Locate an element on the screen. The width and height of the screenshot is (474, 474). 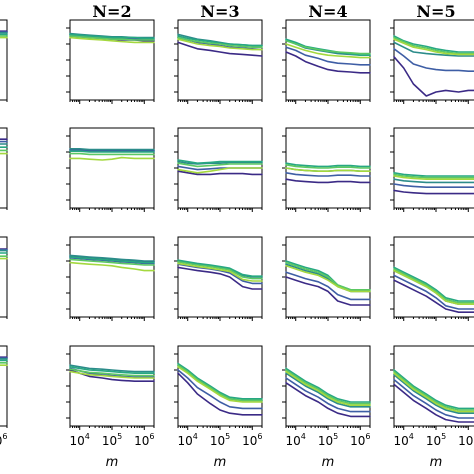
panel-r2-c5 is located at coordinates (432, 169).